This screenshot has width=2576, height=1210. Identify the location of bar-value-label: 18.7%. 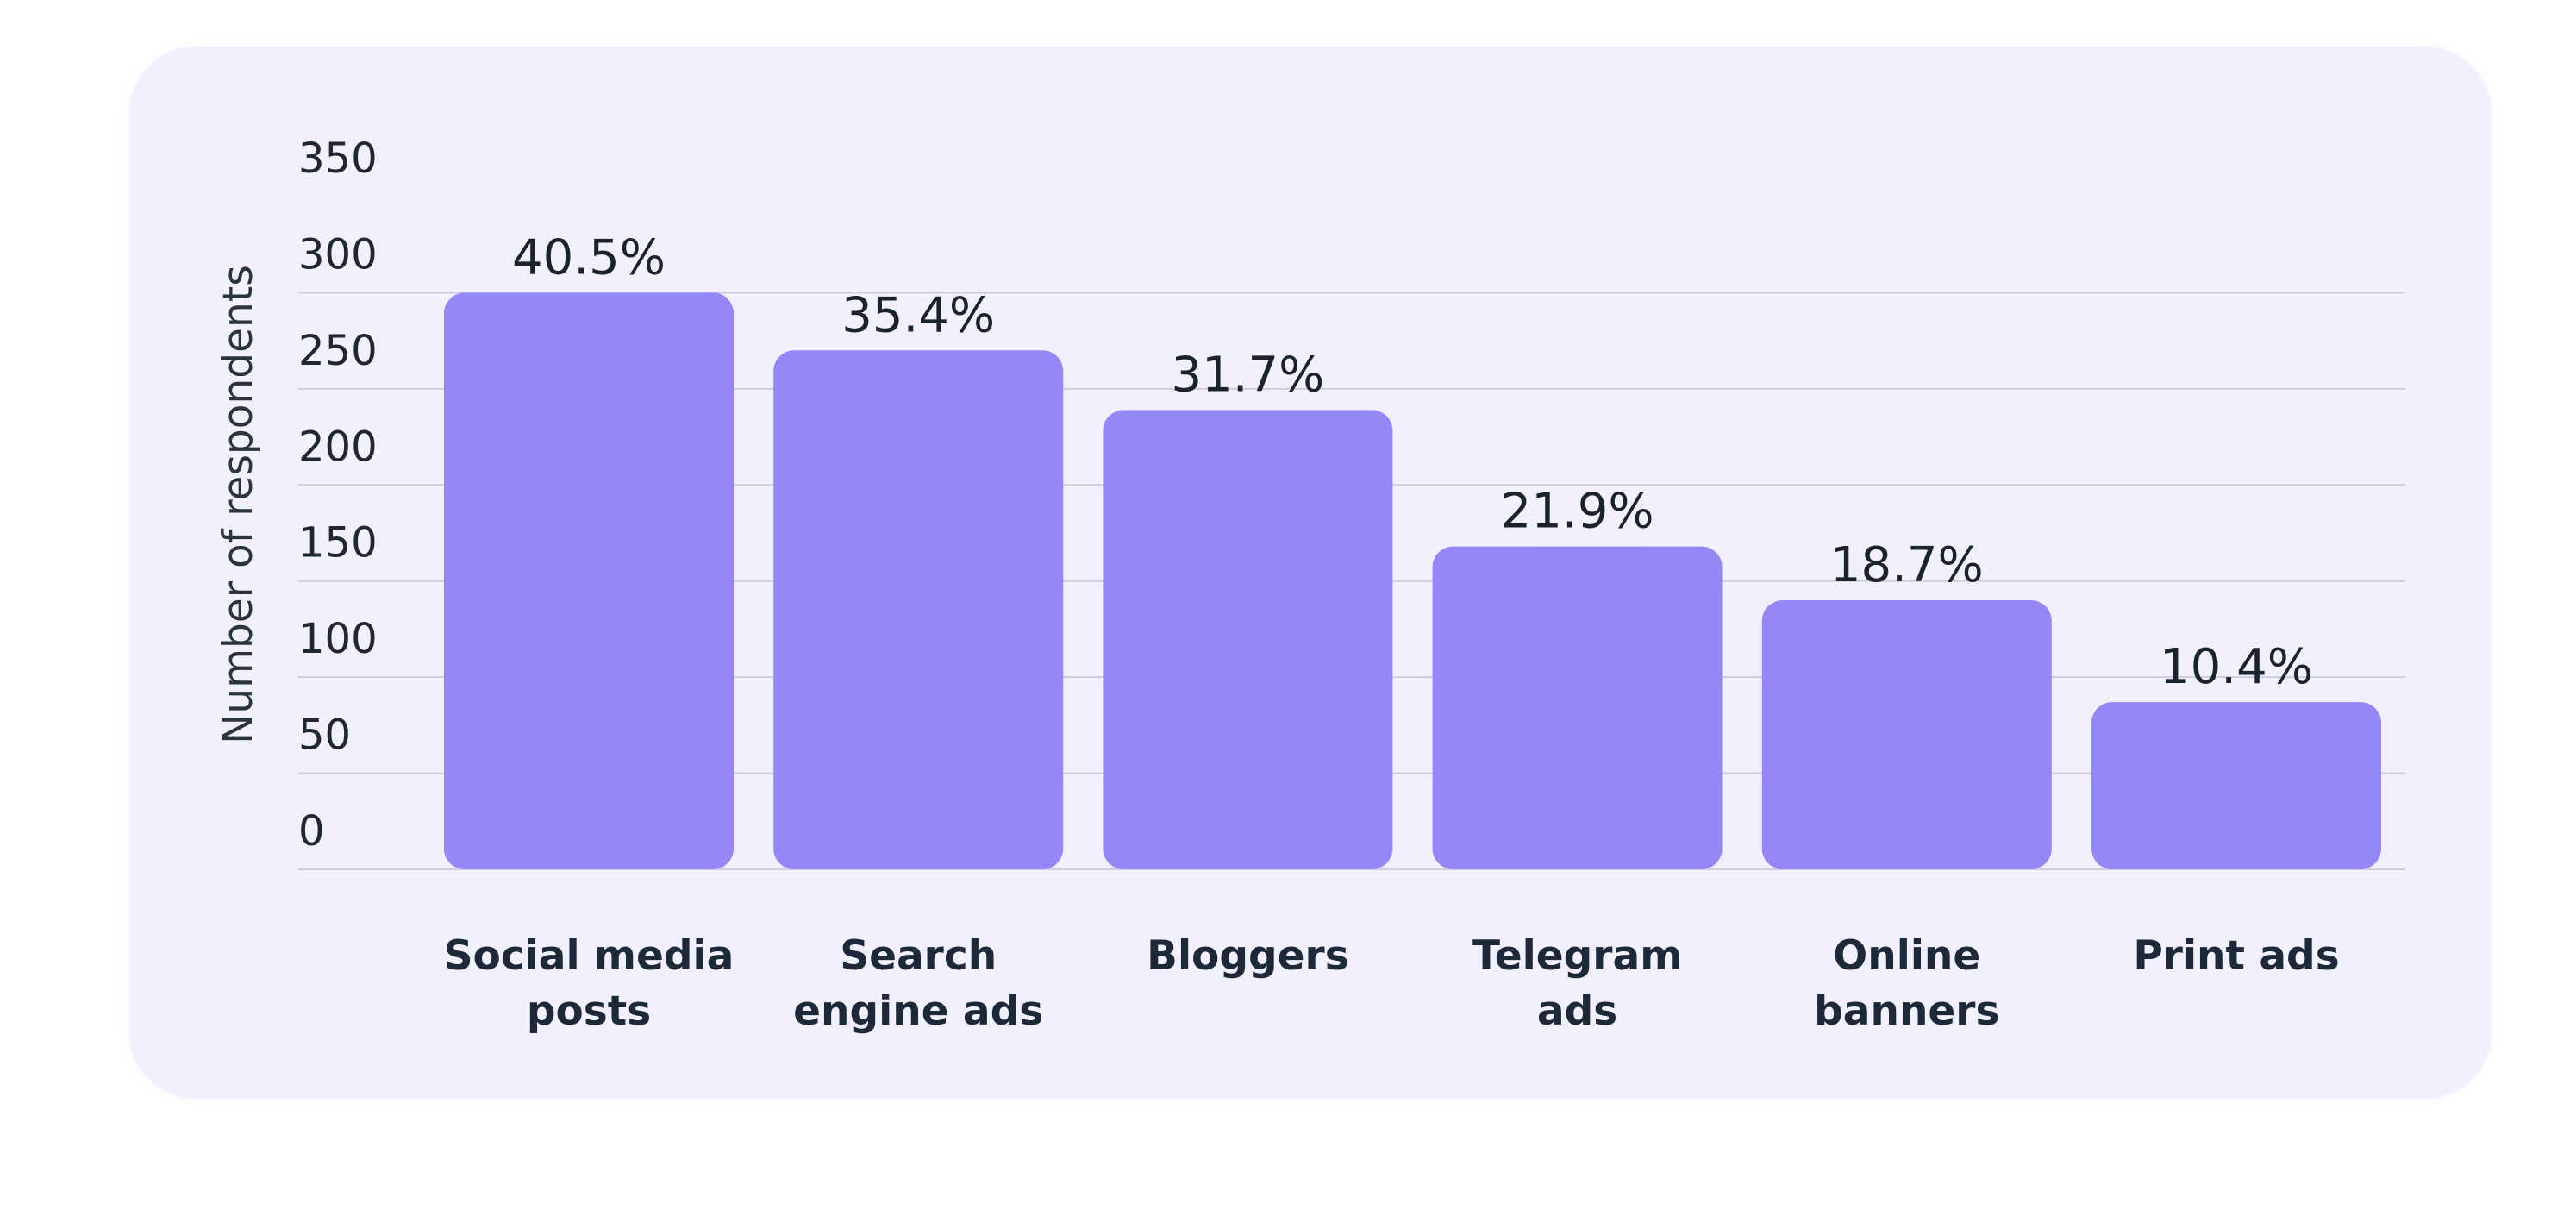
(1907, 565).